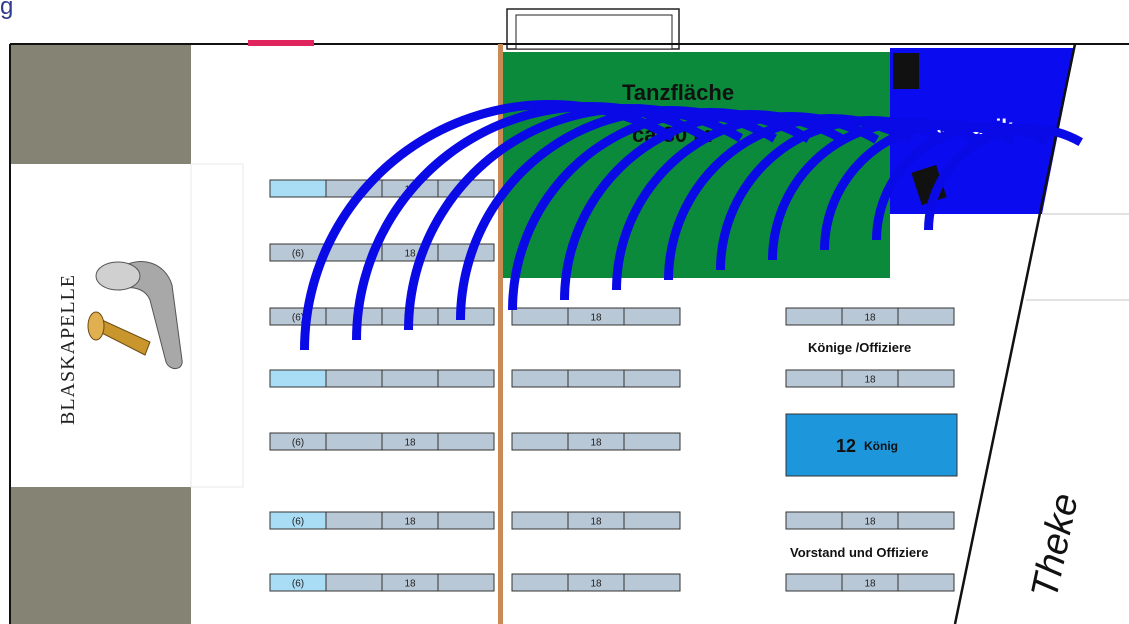 The image size is (1129, 624). What do you see at coordinates (881, 446) in the screenshot?
I see `koenig-table-label: König` at bounding box center [881, 446].